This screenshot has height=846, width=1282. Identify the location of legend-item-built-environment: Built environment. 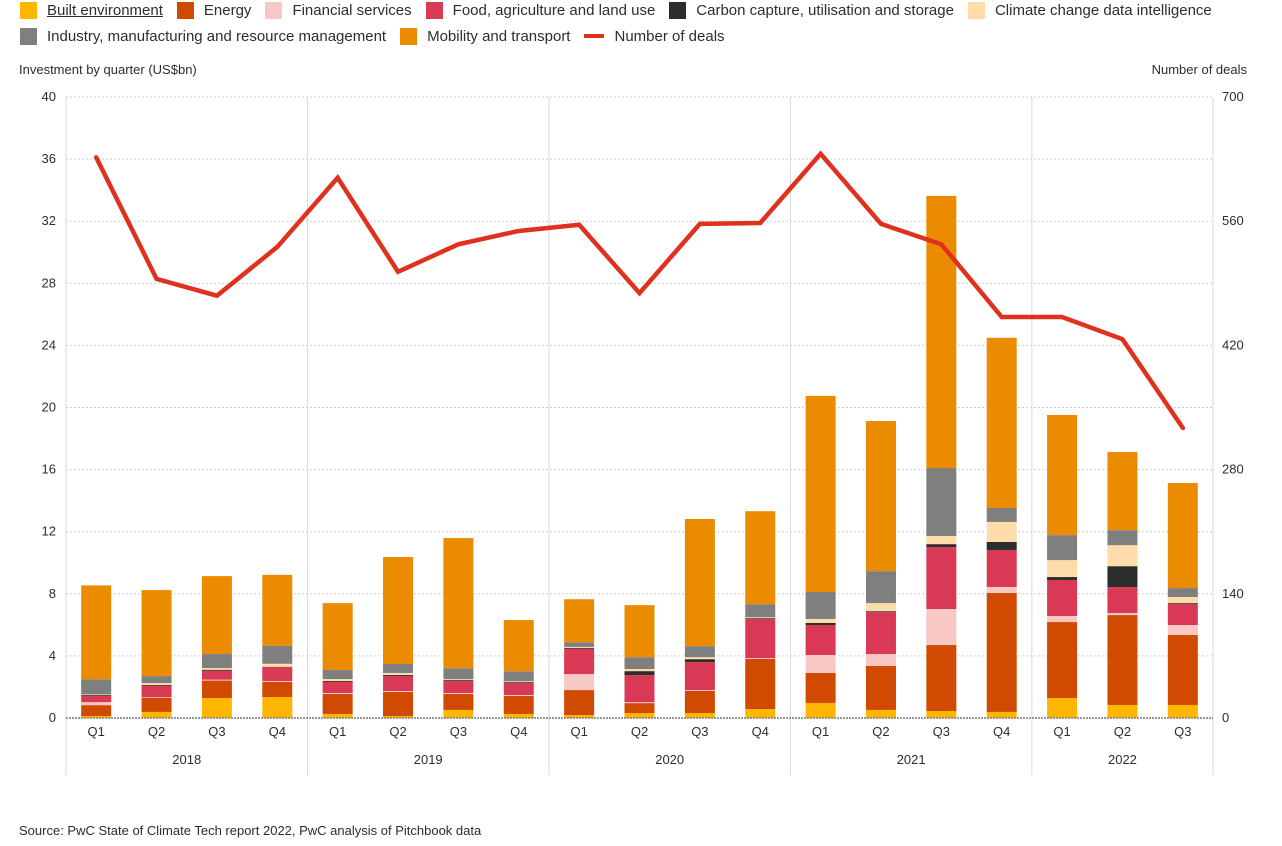
(91, 10).